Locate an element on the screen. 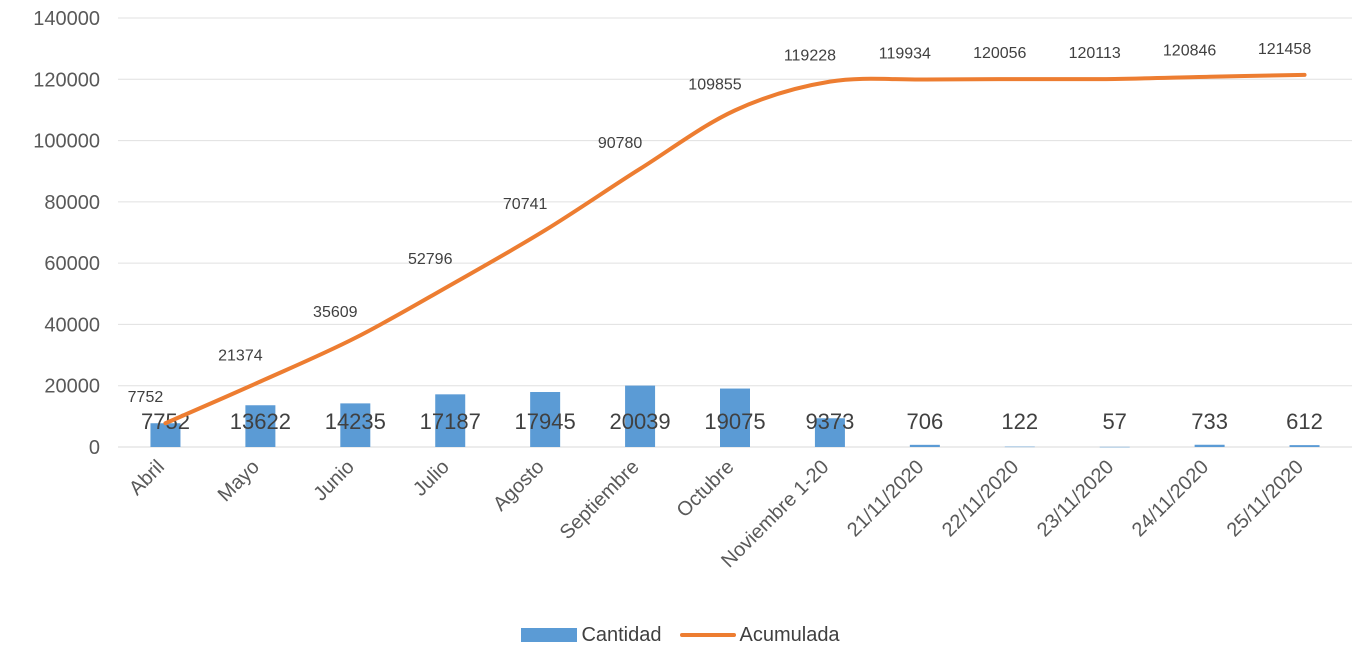  x-tick-label: 24/11/2020 is located at coordinates (1170, 498).